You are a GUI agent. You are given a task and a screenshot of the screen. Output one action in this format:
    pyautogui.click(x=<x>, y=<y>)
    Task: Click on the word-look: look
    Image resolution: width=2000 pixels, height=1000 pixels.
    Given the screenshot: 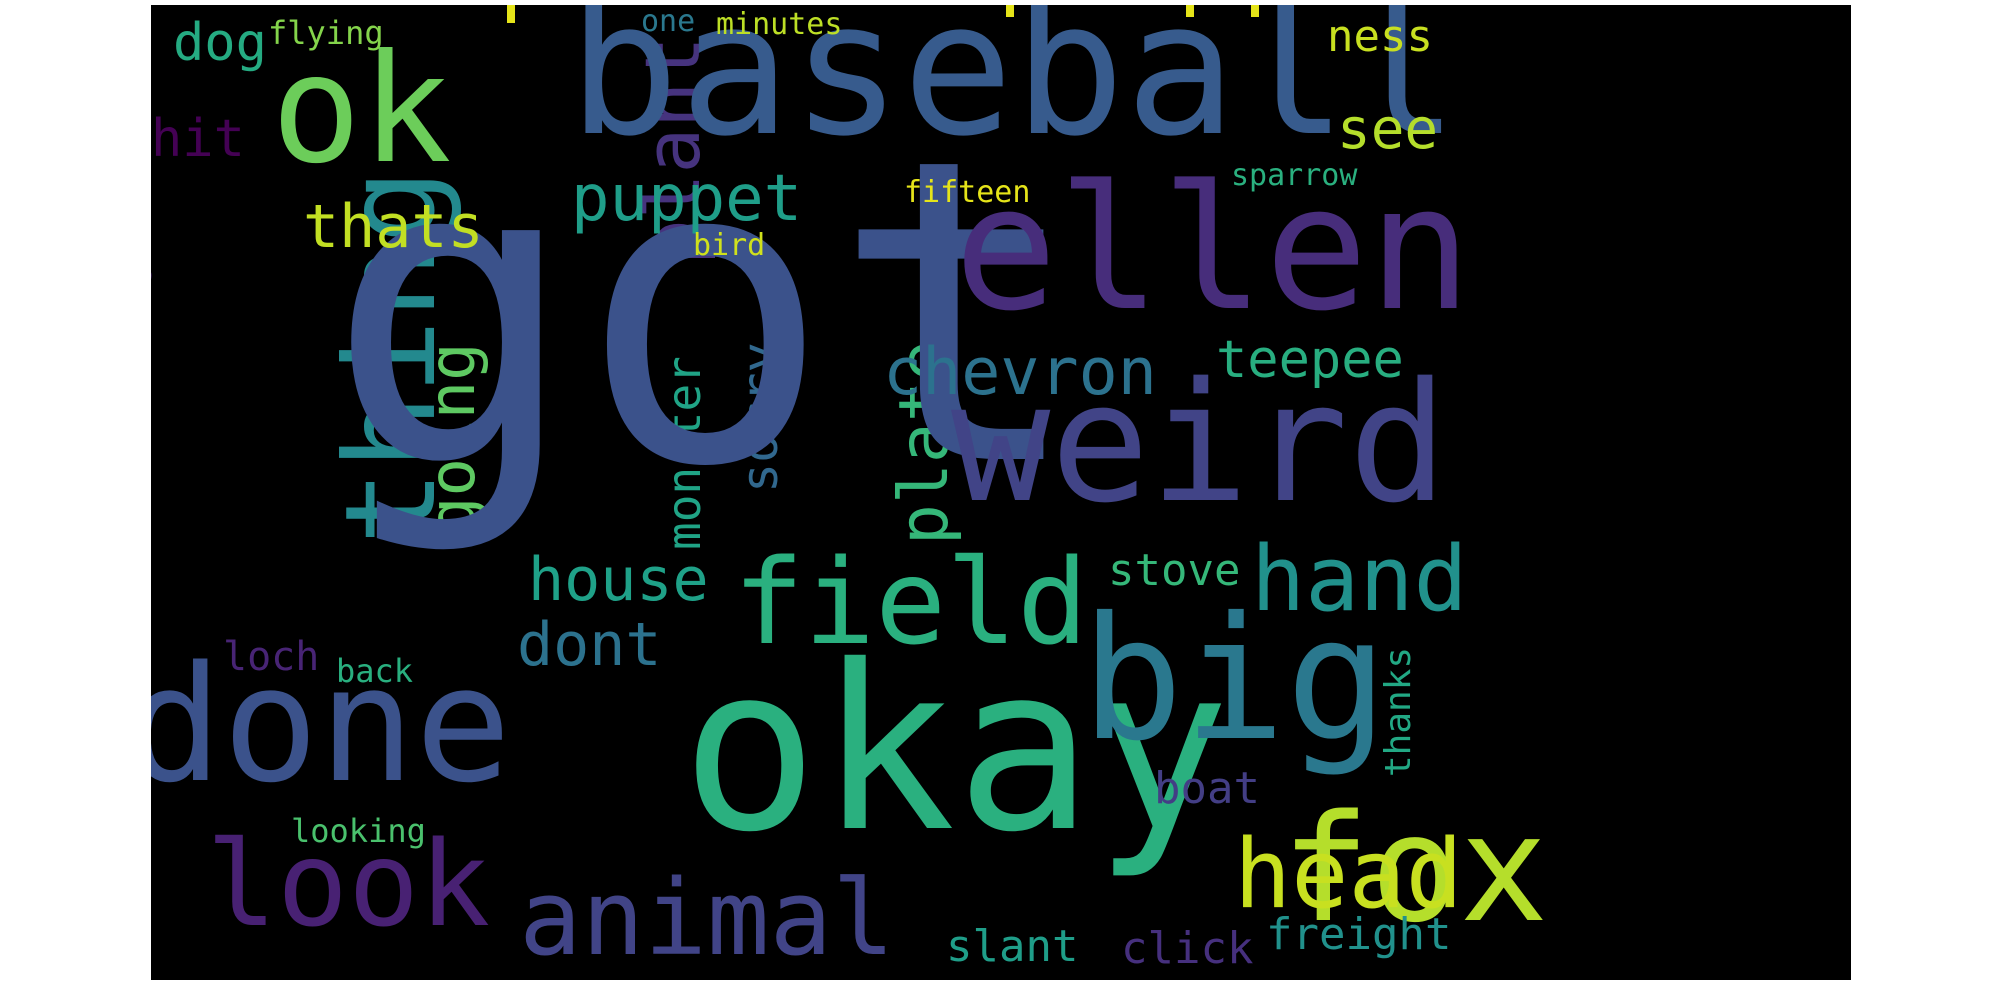 What is the action you would take?
    pyautogui.click(x=348, y=884)
    